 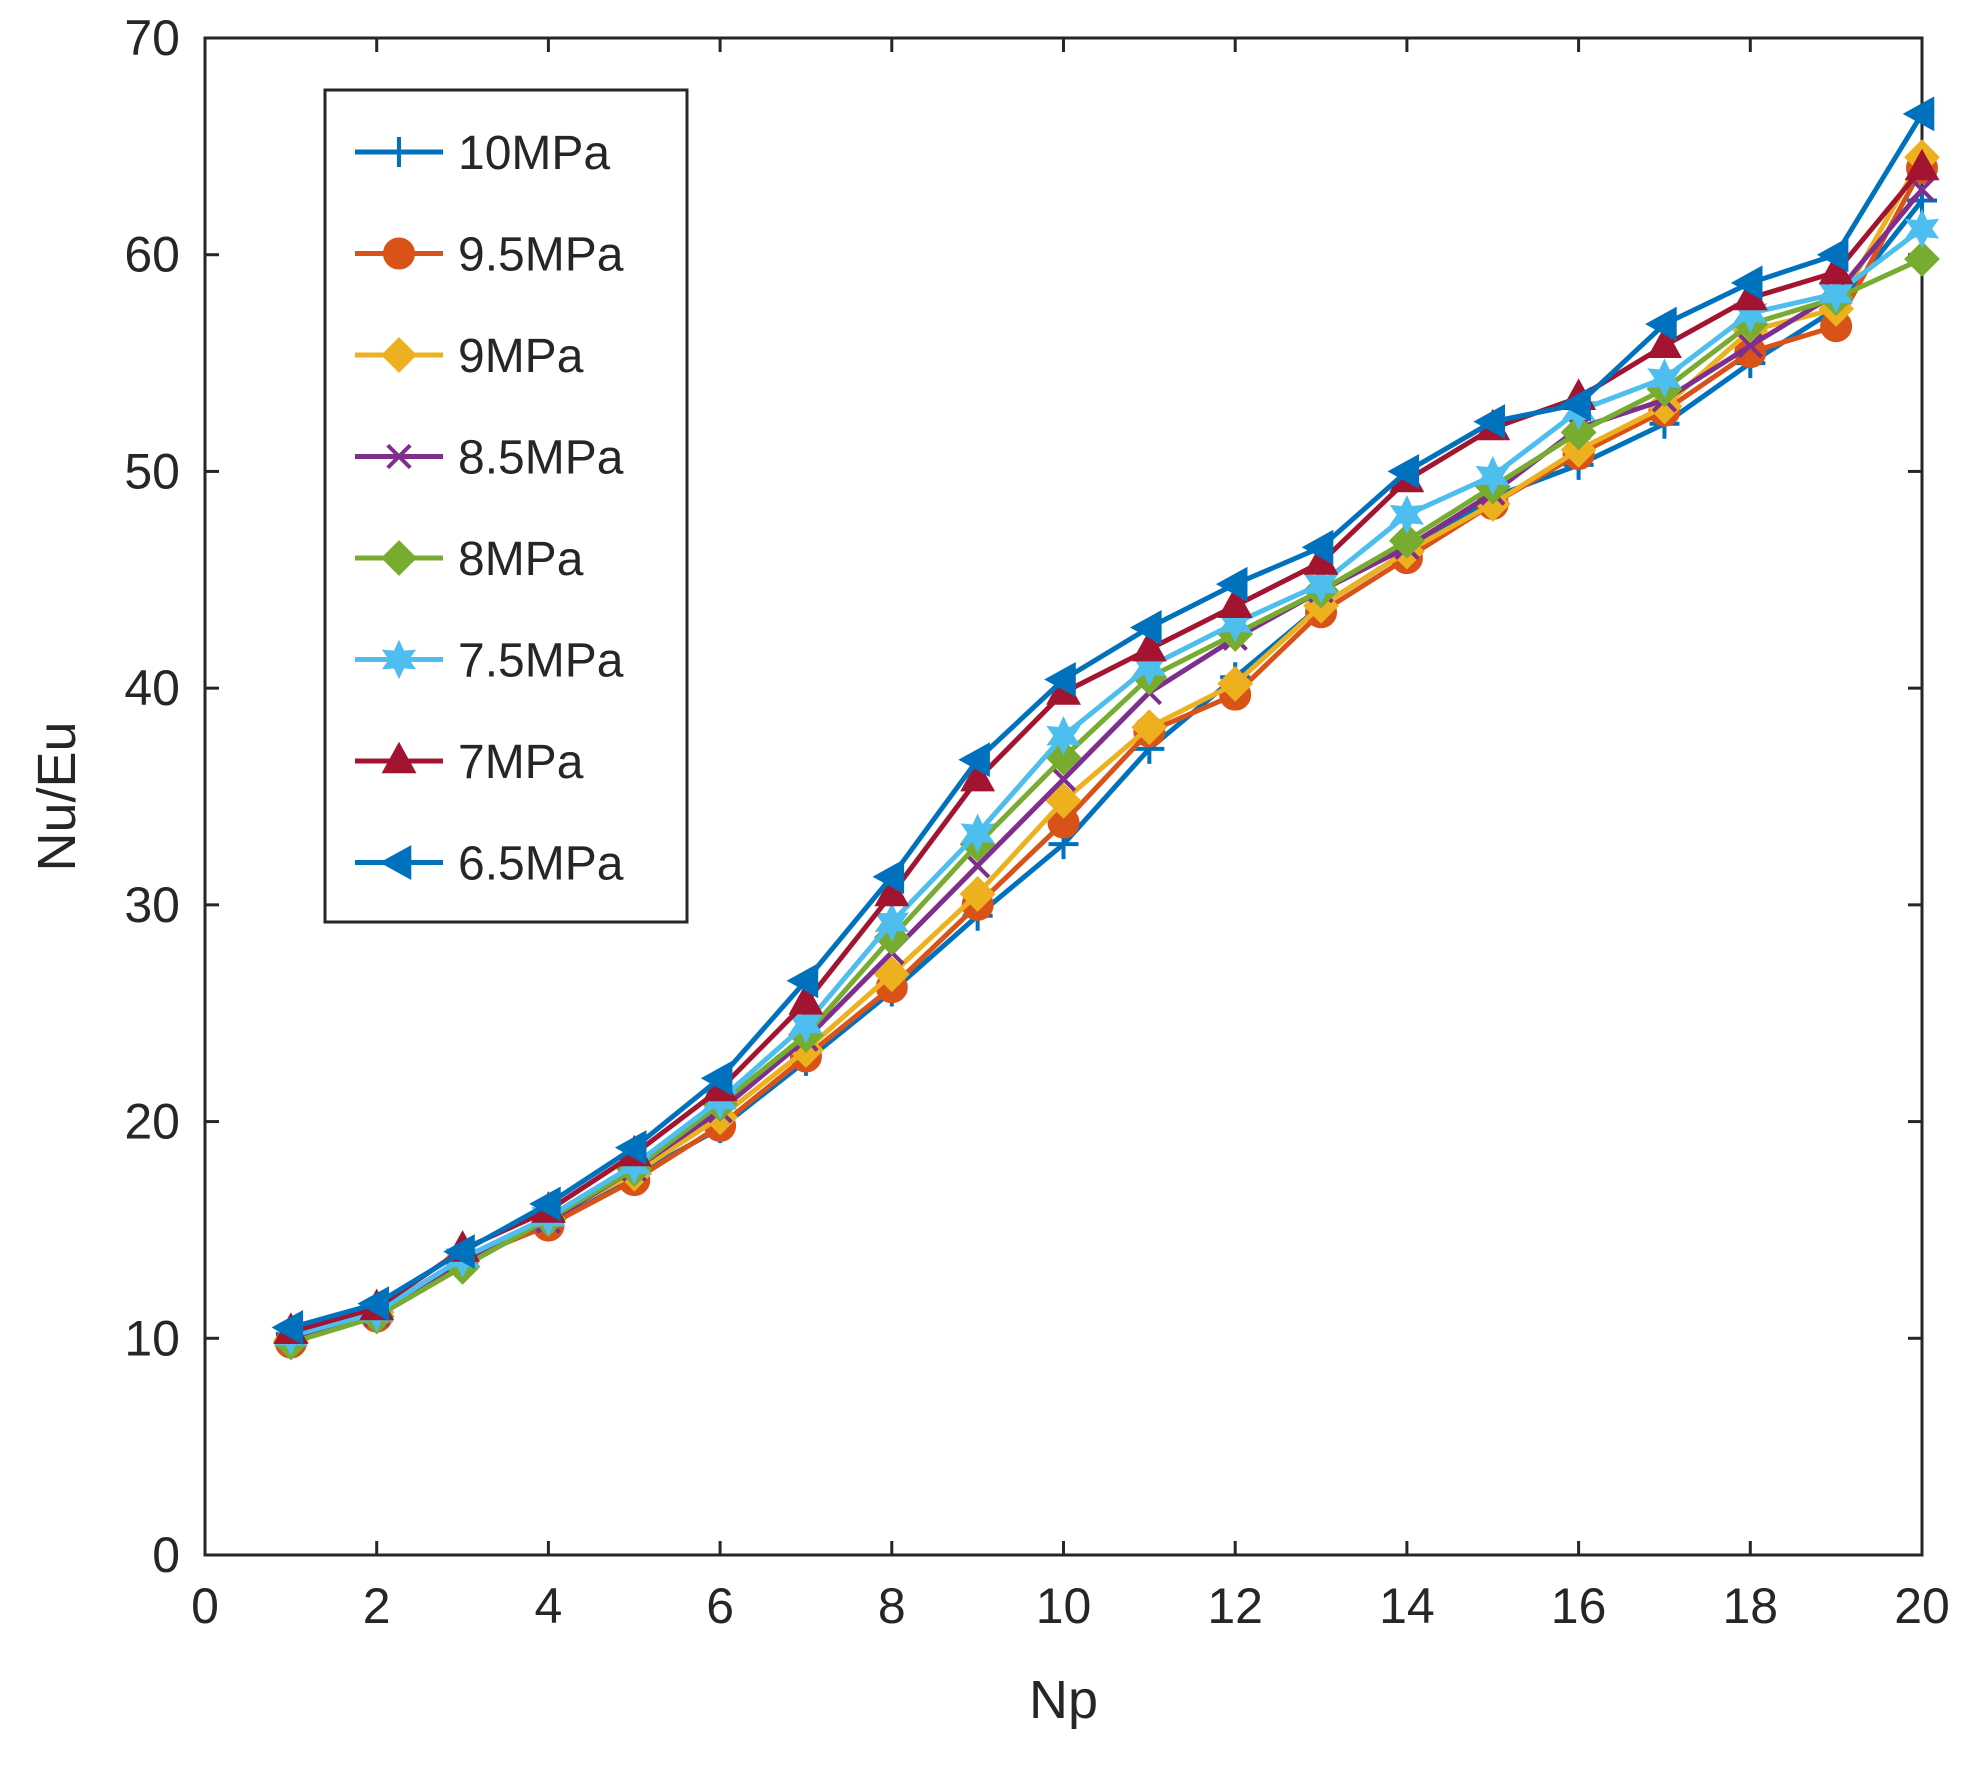 What do you see at coordinates (892, 1606) in the screenshot?
I see `x-tick-label: 8` at bounding box center [892, 1606].